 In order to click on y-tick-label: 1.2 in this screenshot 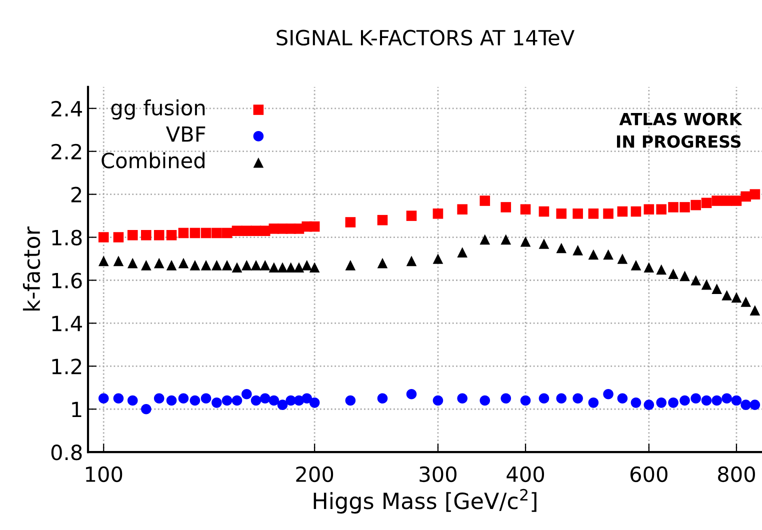, I will do `click(67, 366)`.